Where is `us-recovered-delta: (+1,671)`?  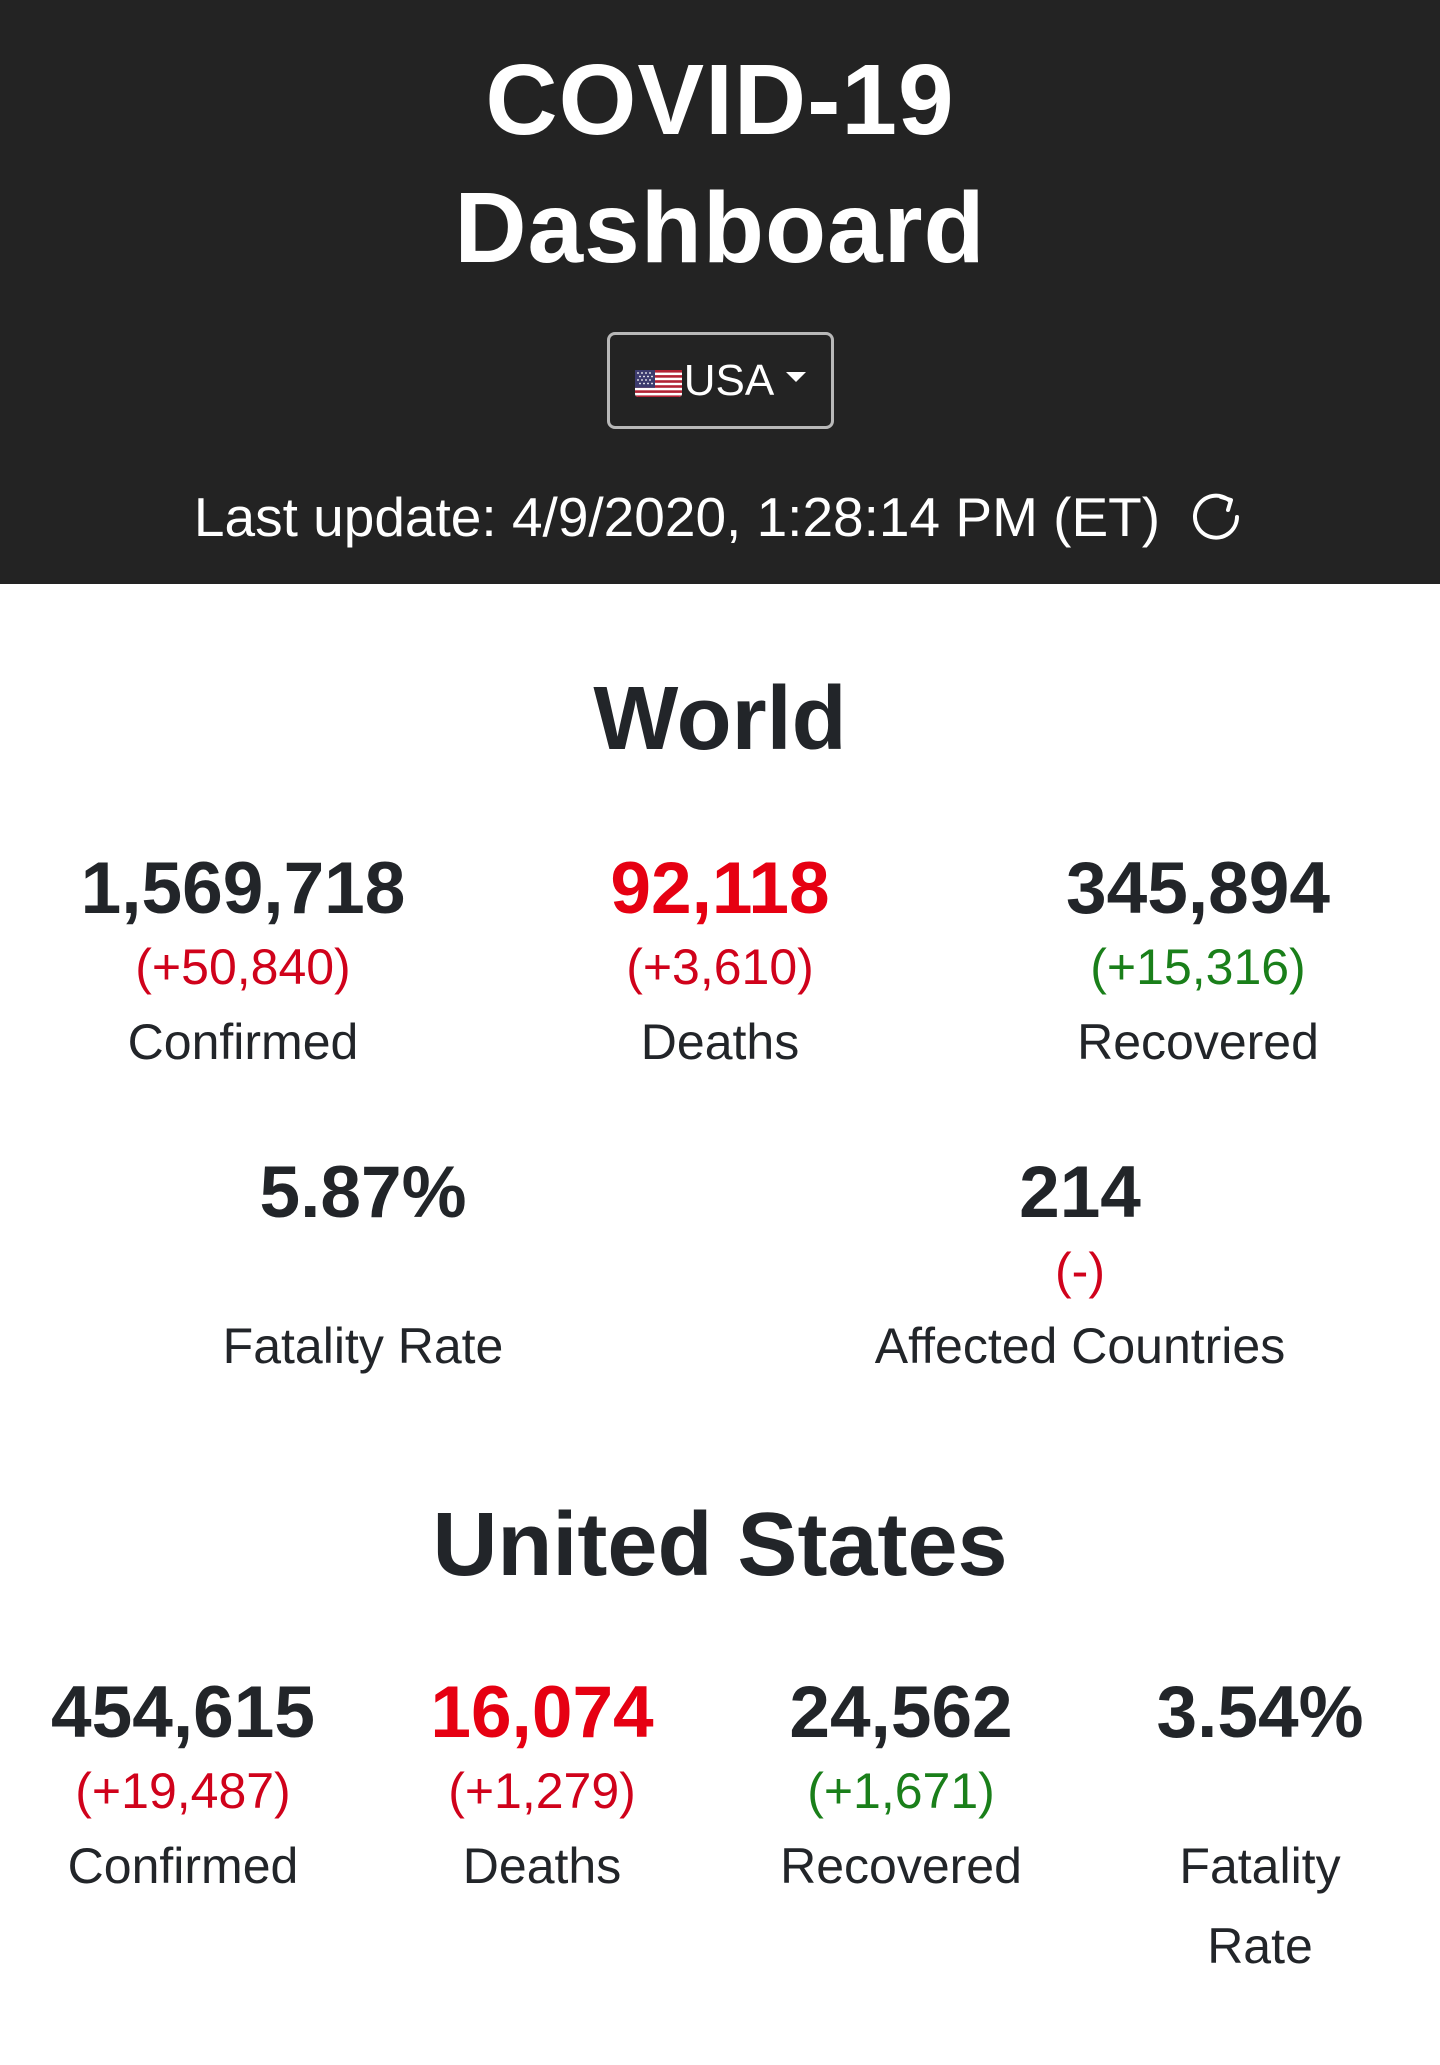
us-recovered-delta: (+1,671) is located at coordinates (901, 1791).